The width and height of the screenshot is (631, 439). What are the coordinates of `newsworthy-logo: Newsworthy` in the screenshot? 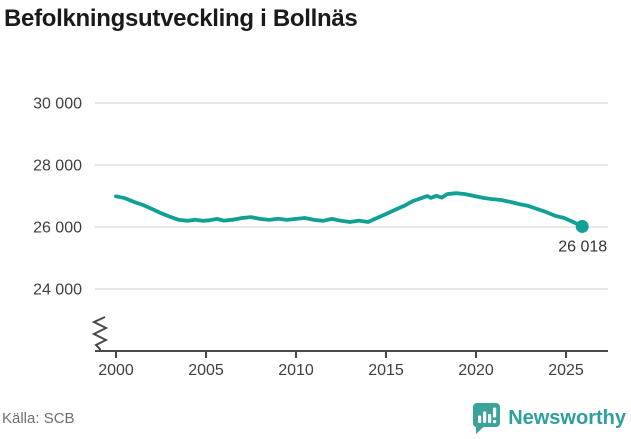 It's located at (549, 418).